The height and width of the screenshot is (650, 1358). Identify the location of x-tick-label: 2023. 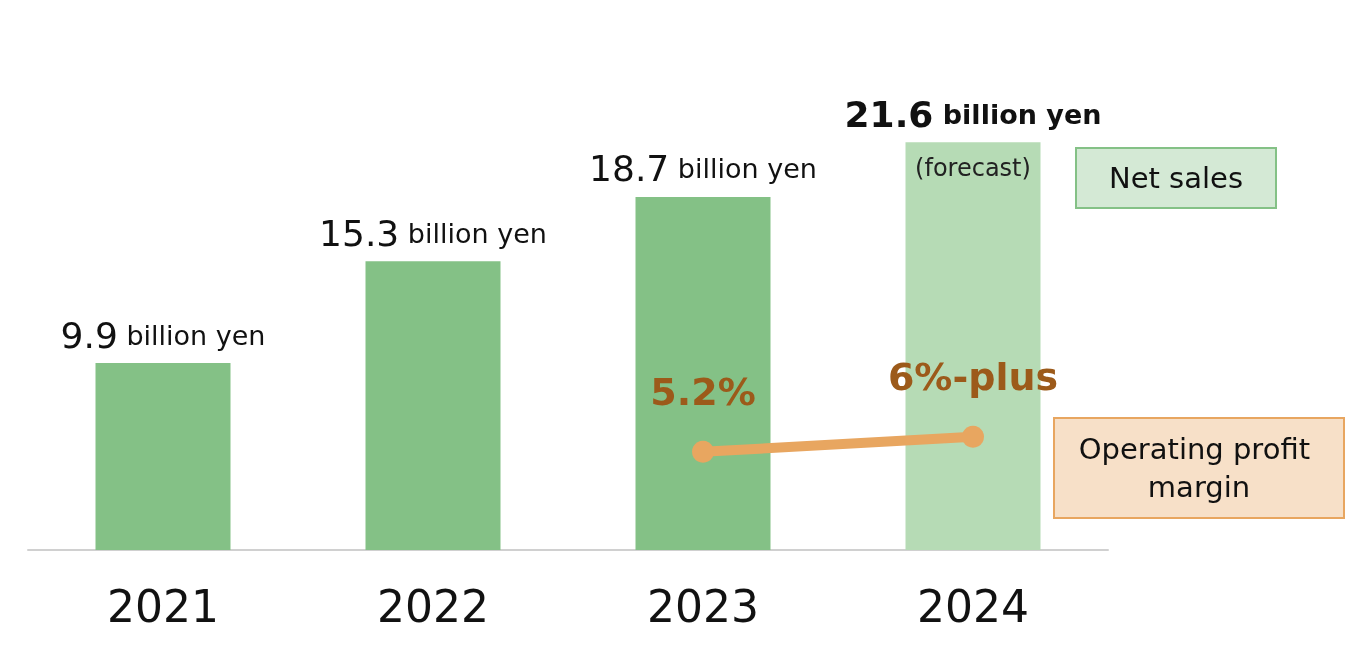
(703, 606).